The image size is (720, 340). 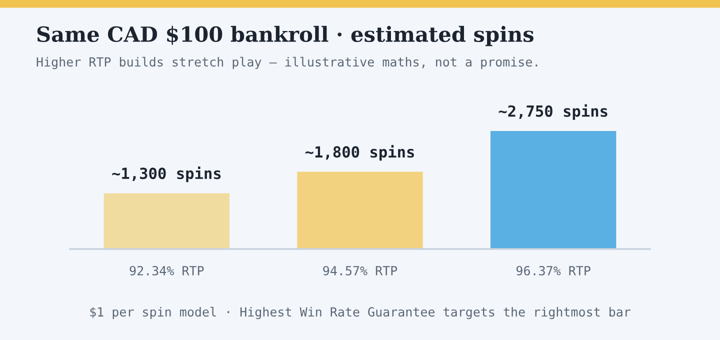 I want to click on chart-title: Same CAD $100 bankroll · estimated spins, so click(x=285, y=36).